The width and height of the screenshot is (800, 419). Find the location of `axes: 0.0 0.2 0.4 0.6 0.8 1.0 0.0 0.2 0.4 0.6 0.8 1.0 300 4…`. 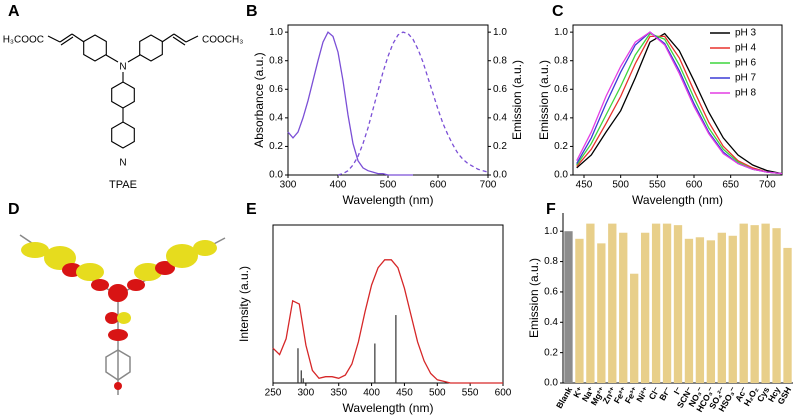

axes: 0.0 0.2 0.4 0.6 0.8 1.0 0.0 0.2 0.4 0.6 0.8 1.0 300 4… is located at coordinates (388, 115).